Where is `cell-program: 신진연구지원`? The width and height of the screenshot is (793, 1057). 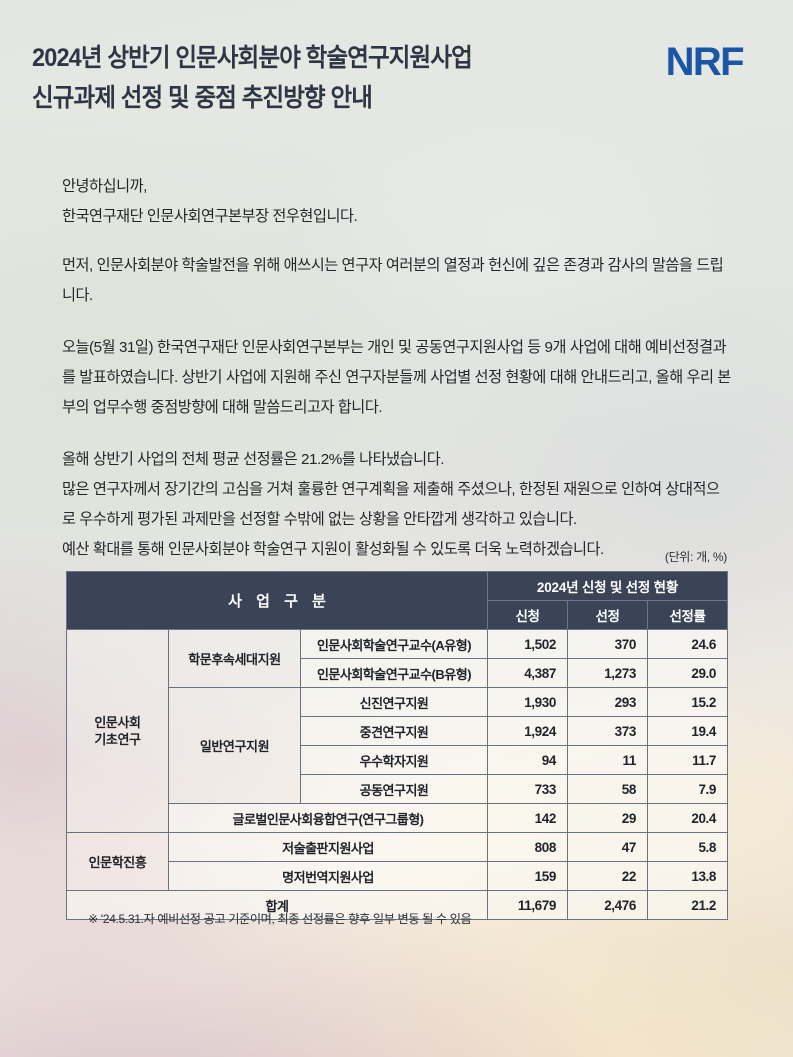
cell-program: 신진연구지원 is located at coordinates (394, 702).